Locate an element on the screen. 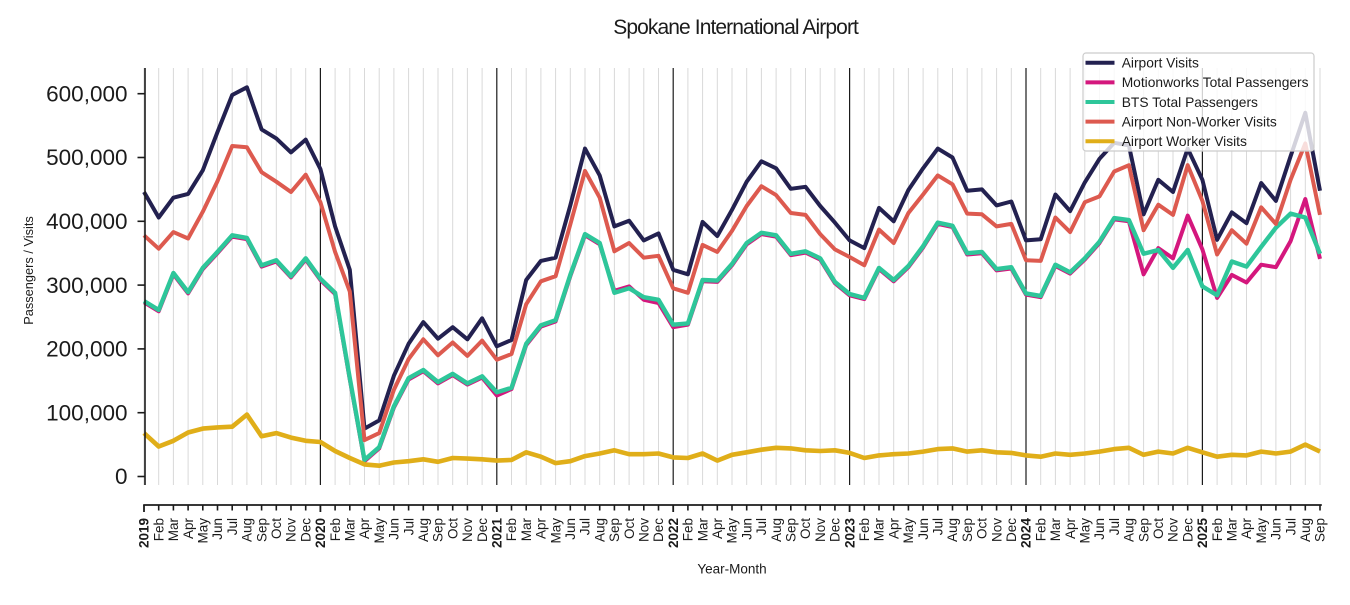 The width and height of the screenshot is (1350, 605). svg-text: 100,000 is located at coordinates (86, 412).